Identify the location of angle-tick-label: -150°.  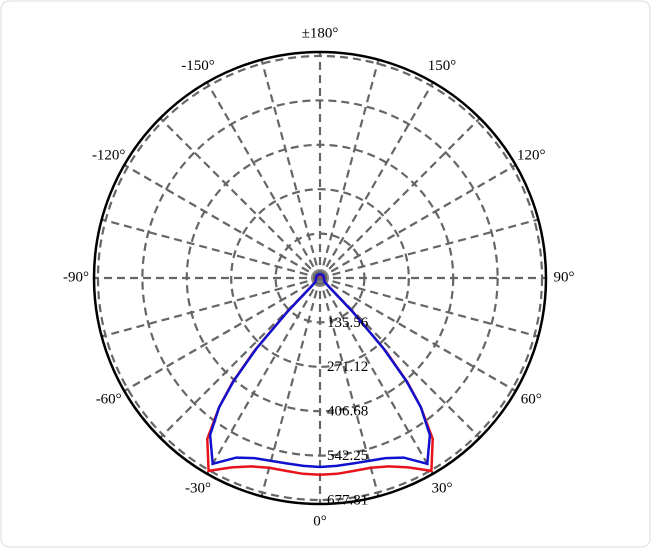
(198, 66).